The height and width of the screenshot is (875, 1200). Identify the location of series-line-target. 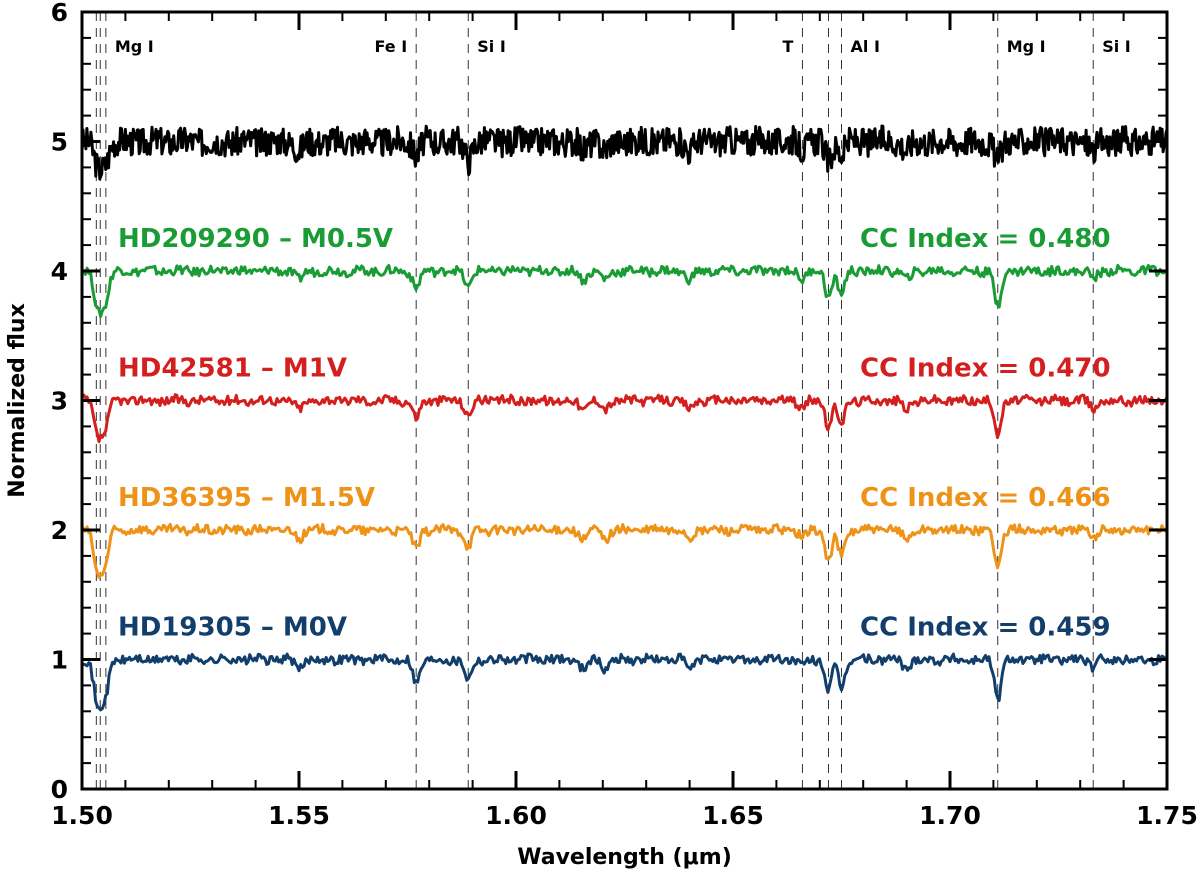
(624, 152).